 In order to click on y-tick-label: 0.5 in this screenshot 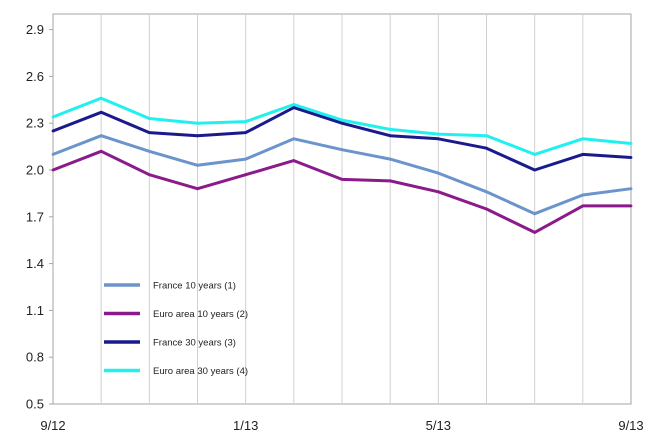, I will do `click(35, 404)`.